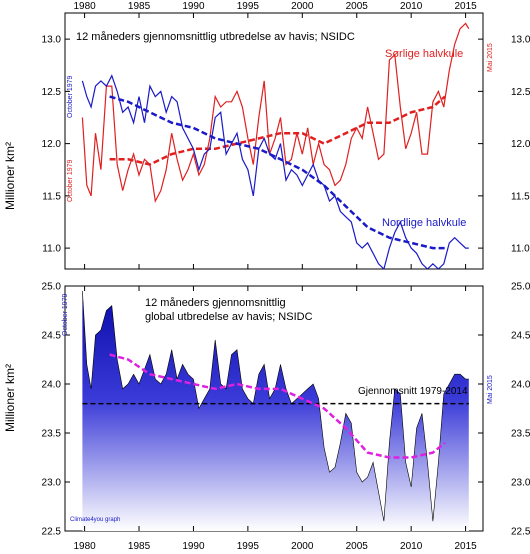 The width and height of the screenshot is (530, 554). Describe the element at coordinates (70, 96) in the screenshot. I see `top-left-annotation-blue: October 1979` at that location.